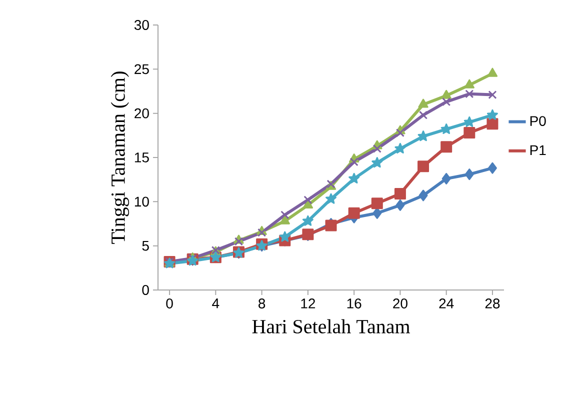 This screenshot has height=400, width=588. What do you see at coordinates (141, 201) in the screenshot?
I see `y-tick-label: 10` at bounding box center [141, 201].